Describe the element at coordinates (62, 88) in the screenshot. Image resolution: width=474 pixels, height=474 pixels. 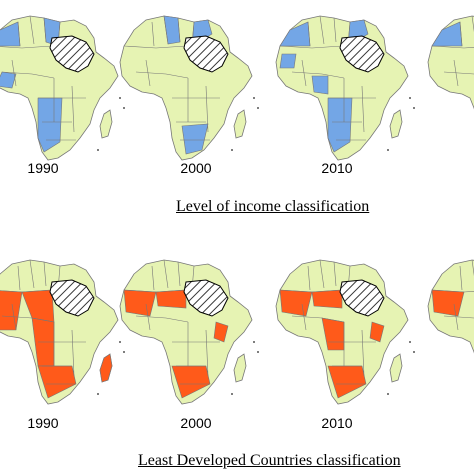
I see `income-map-1990` at that location.